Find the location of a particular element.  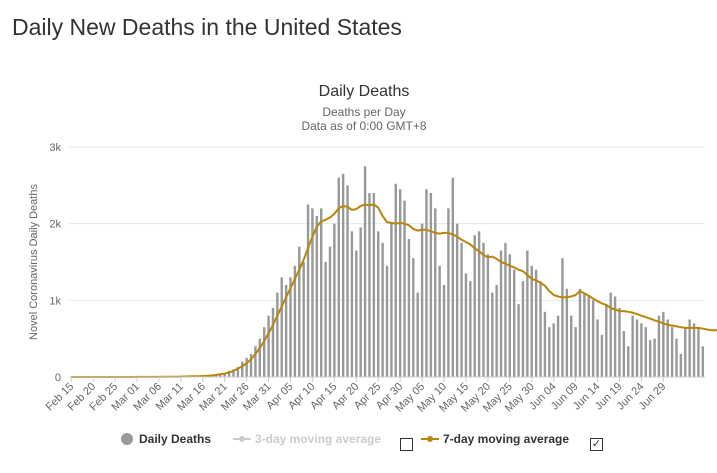

three-day-average-checkbox is located at coordinates (406, 444).